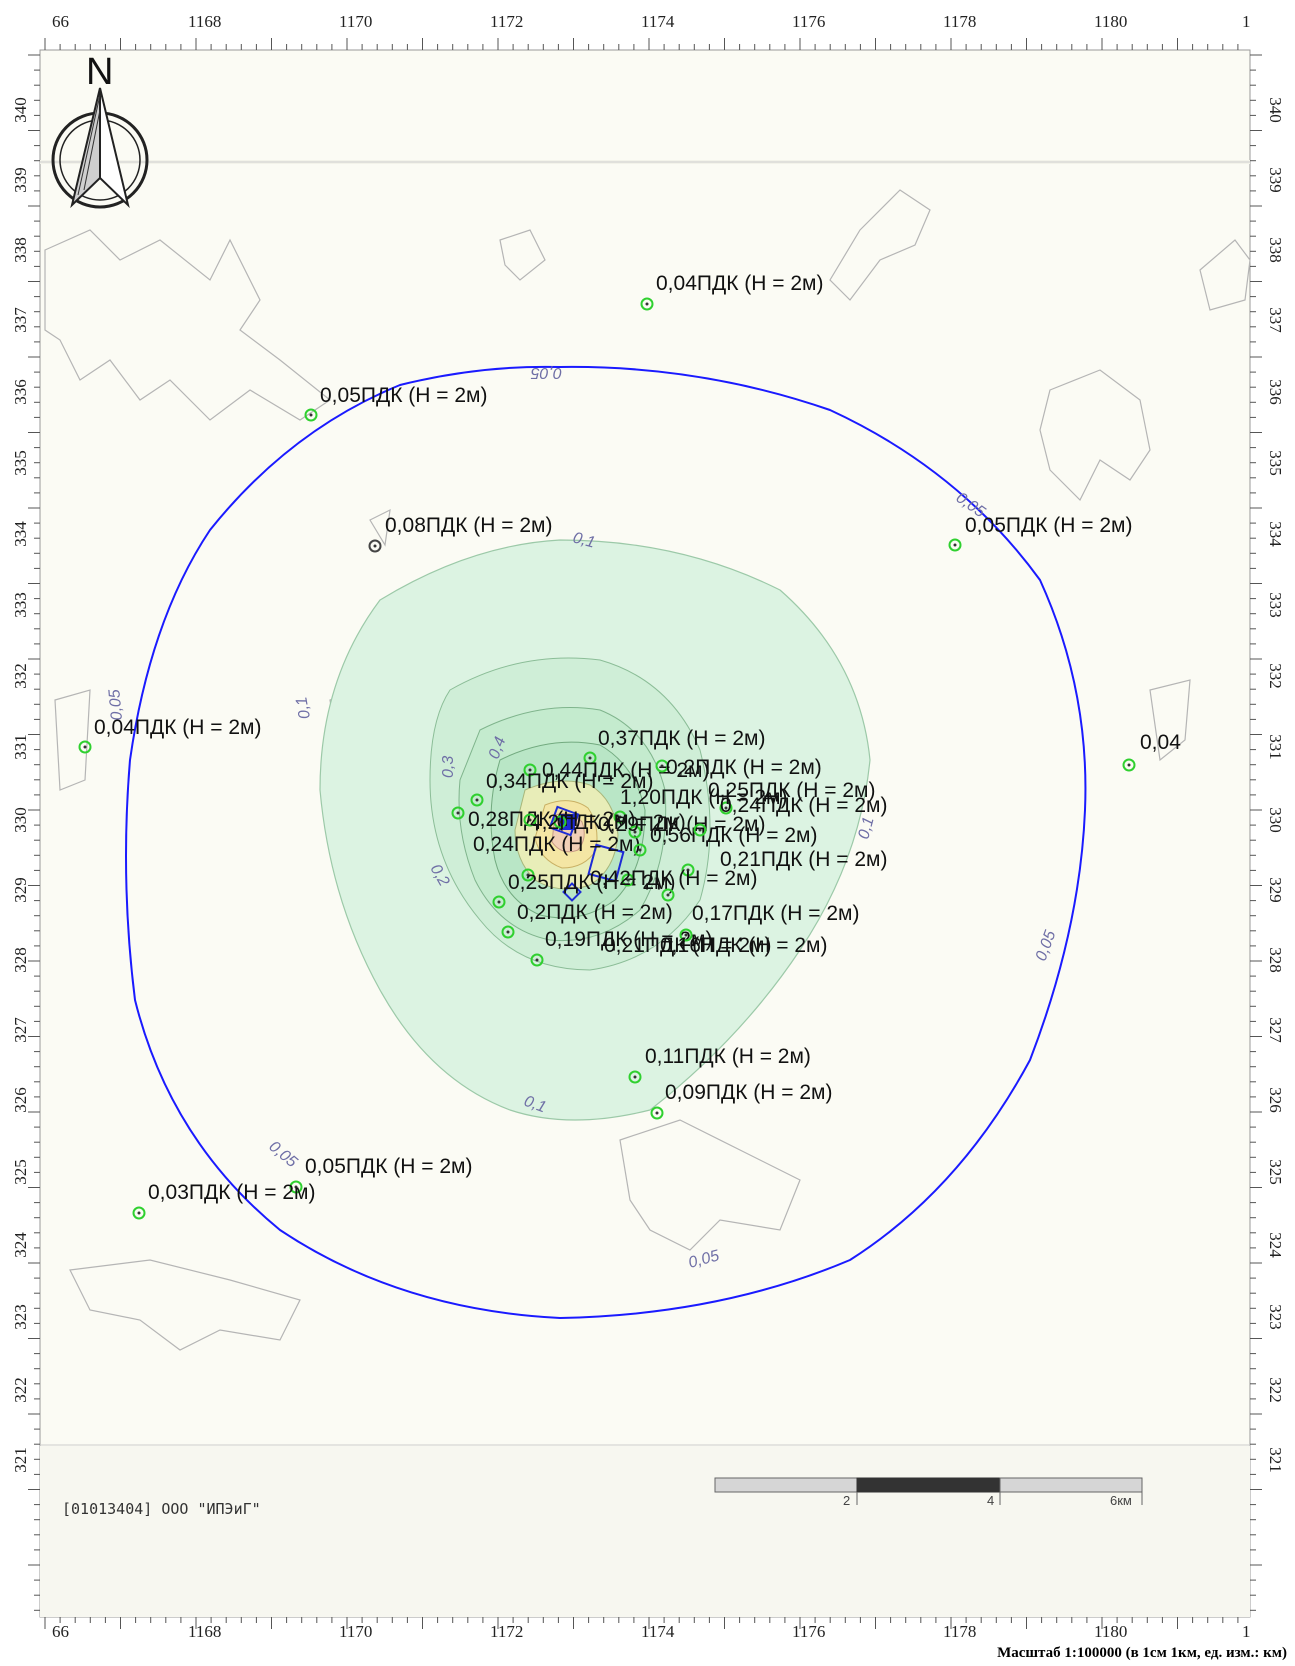  Describe the element at coordinates (658, 1631) in the screenshot. I see `x-label: 1174` at that location.